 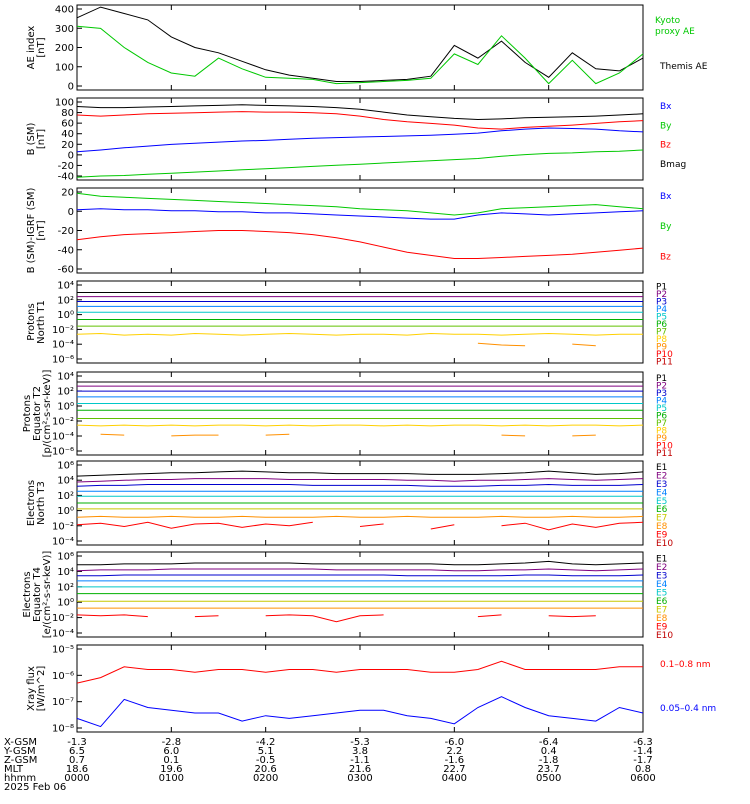 I want to click on y-tick-label: 80, so click(x=67, y=113).